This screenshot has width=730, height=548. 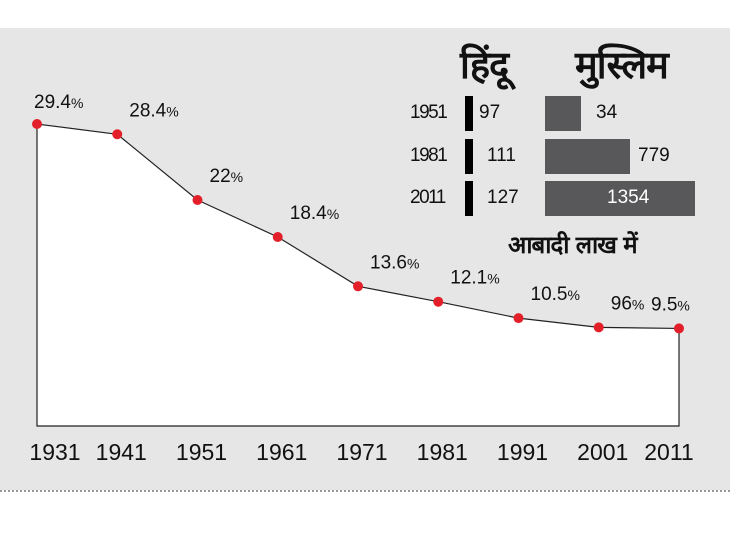 I want to click on muslim-value: 1354, so click(x=628, y=197).